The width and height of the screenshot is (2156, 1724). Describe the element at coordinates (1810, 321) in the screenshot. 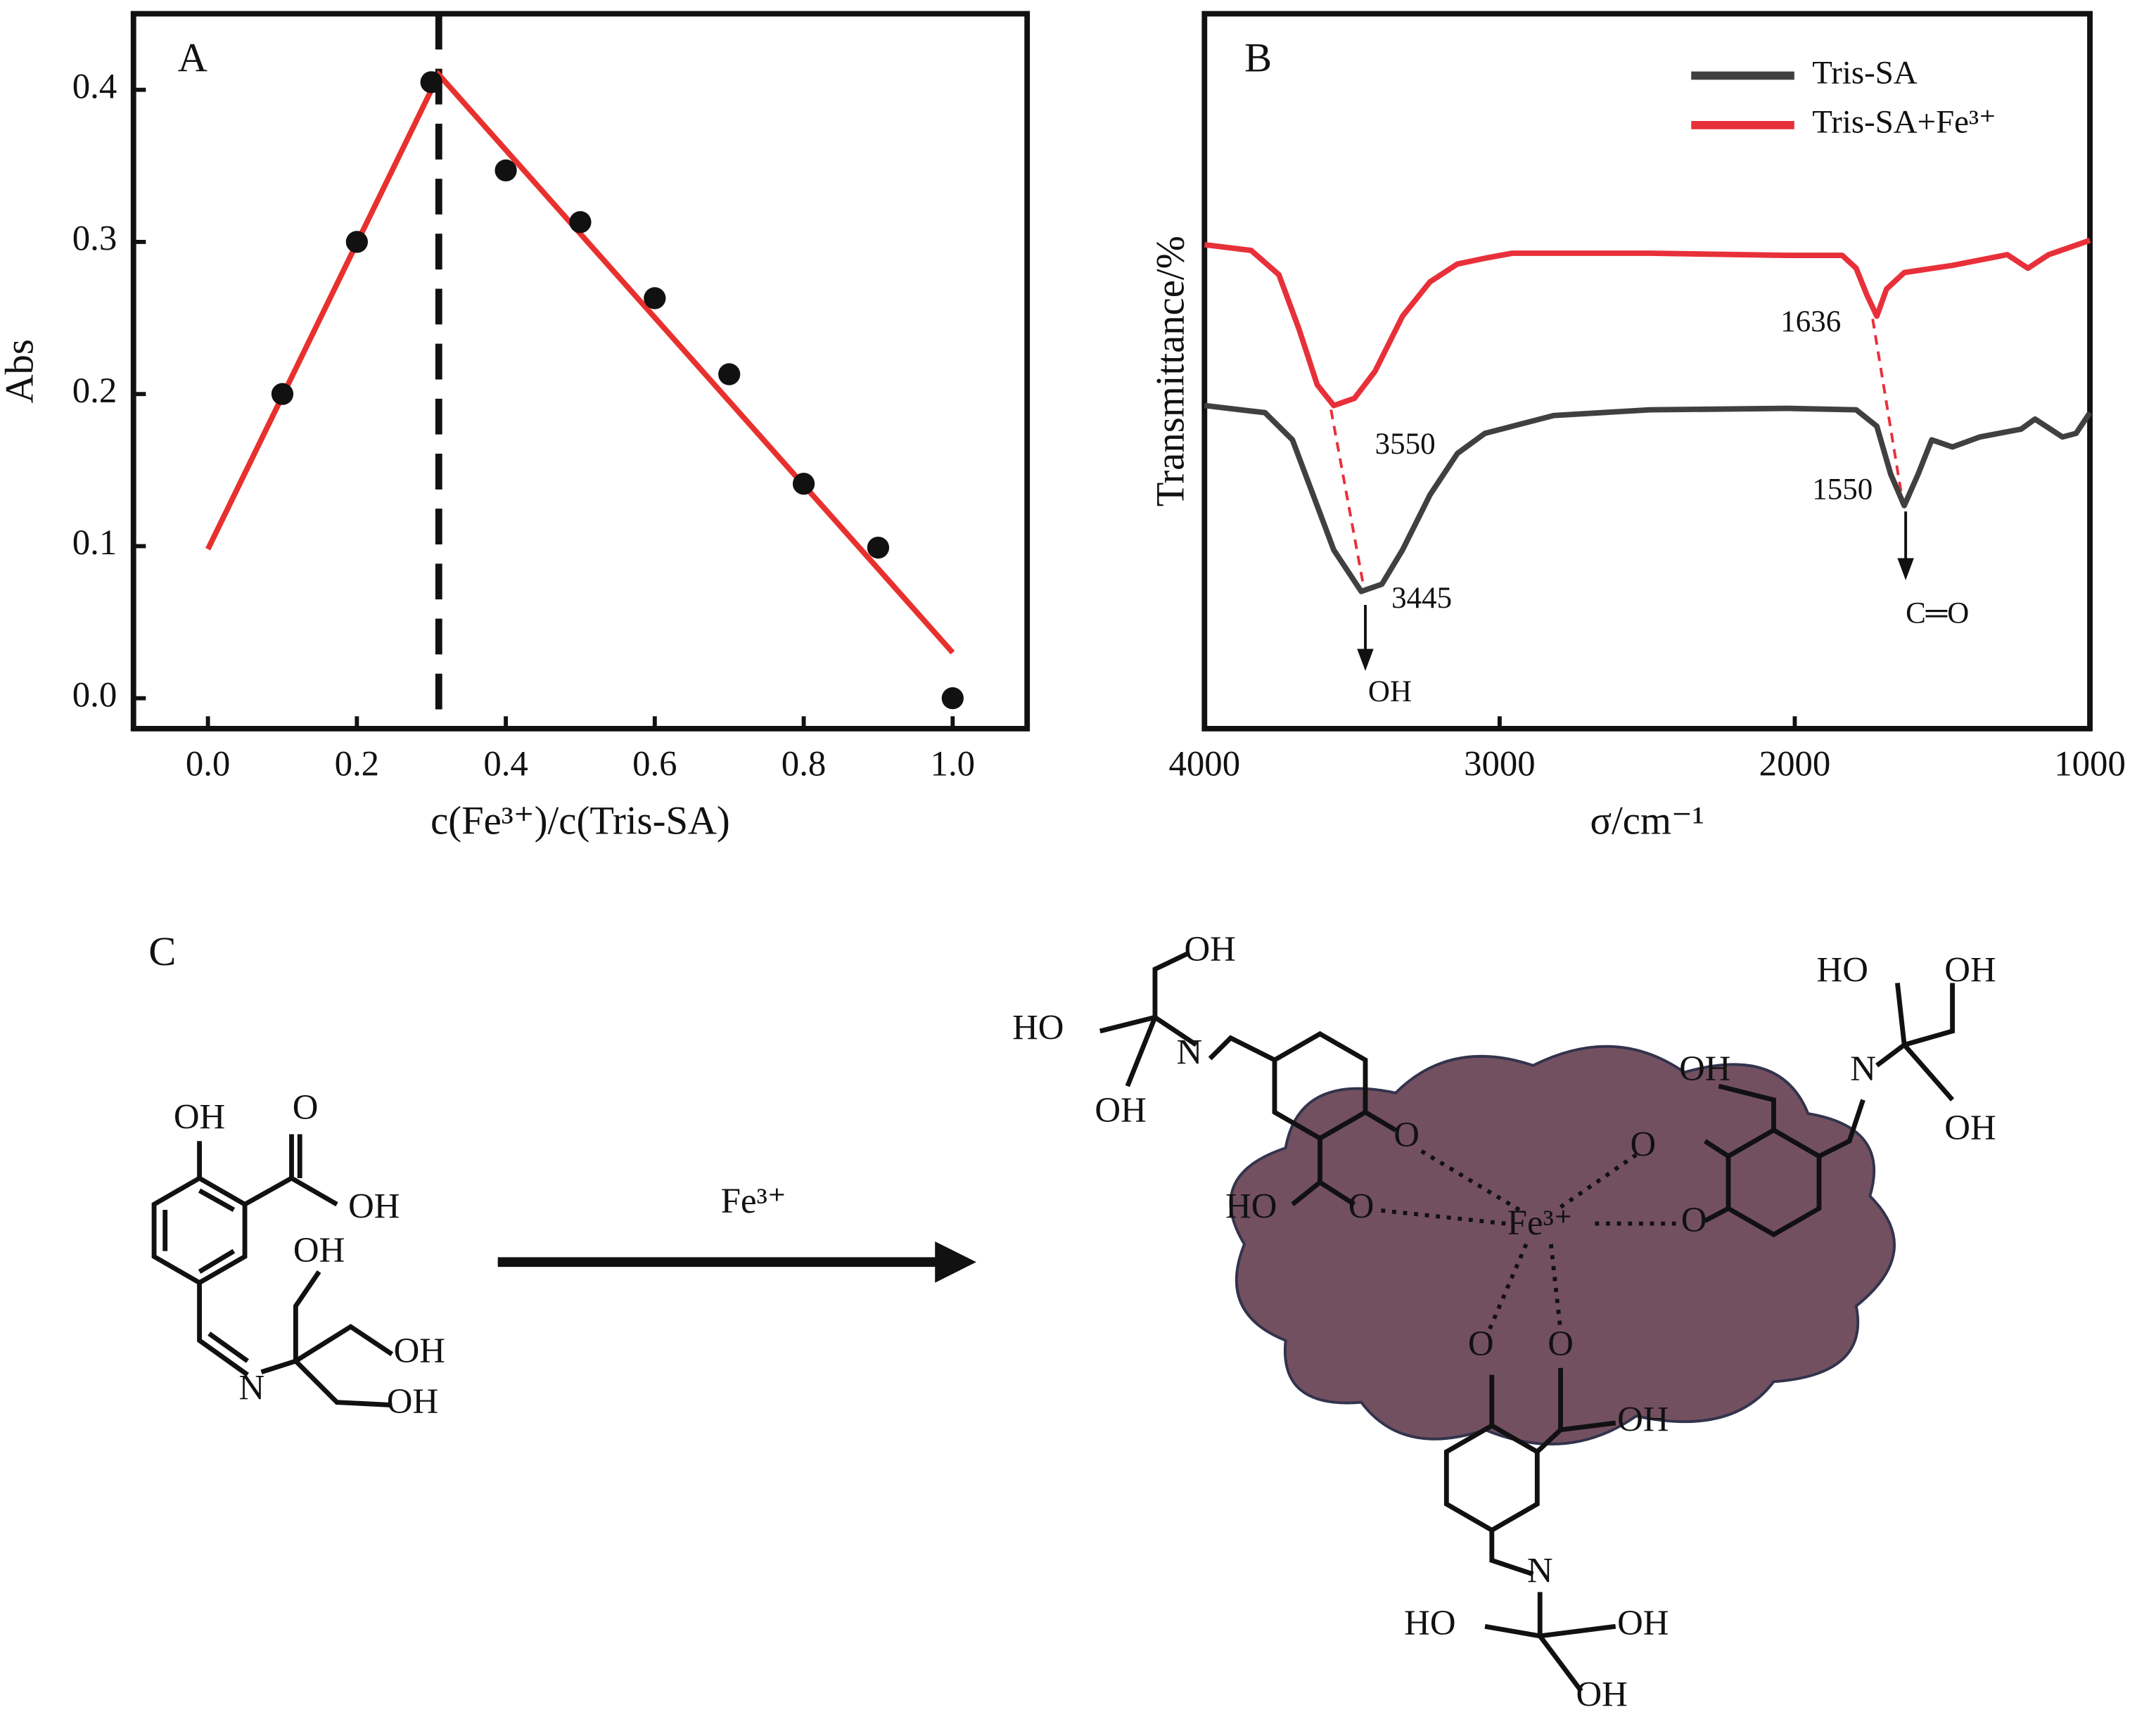

I see `annotation: 1636` at that location.